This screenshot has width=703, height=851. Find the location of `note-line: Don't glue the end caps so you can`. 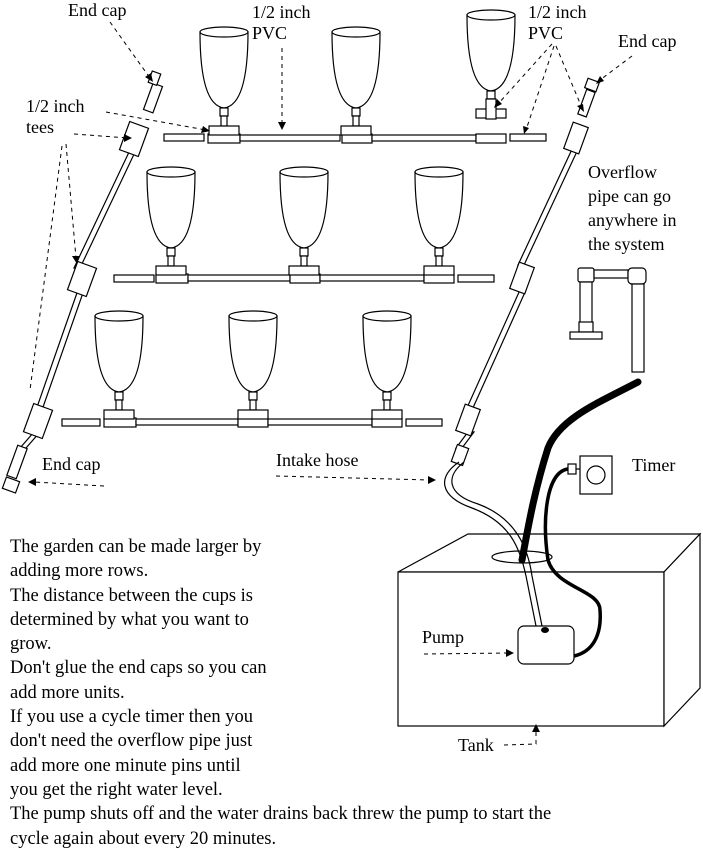

note-line: Don't glue the end caps so you can is located at coordinates (138, 668).